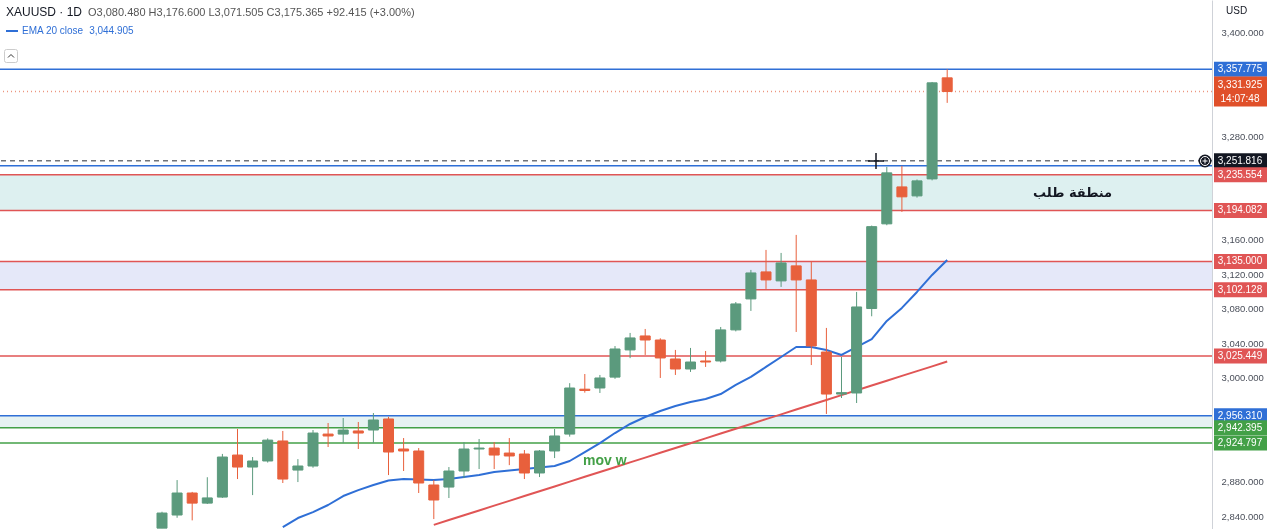 This screenshot has height=529, width=1268. Describe the element at coordinates (1242, 309) in the screenshot. I see `y-tick-label: 3,080.000` at that location.